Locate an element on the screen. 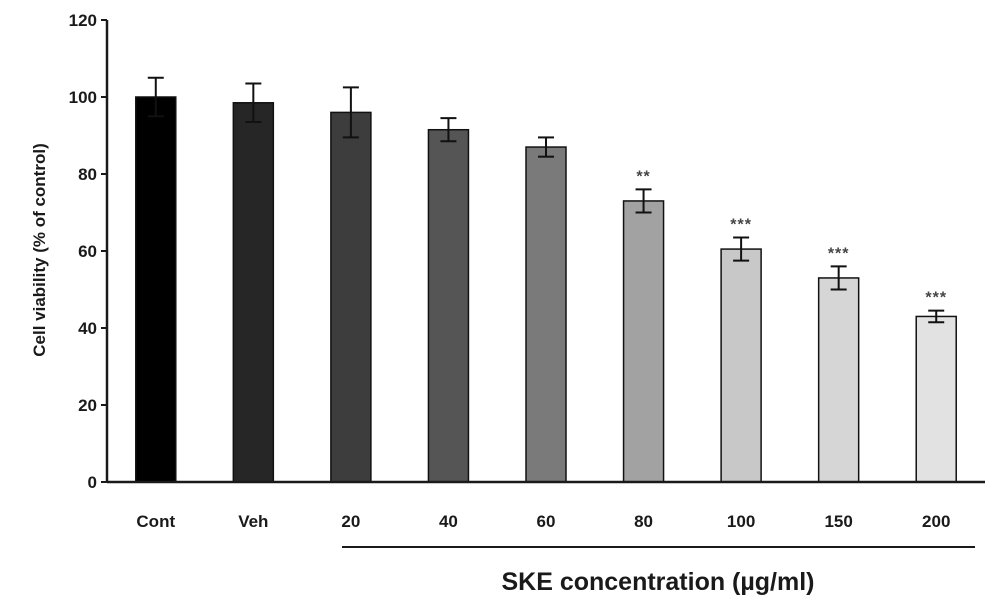 The image size is (1000, 603). significance-marker: ** is located at coordinates (643, 176).